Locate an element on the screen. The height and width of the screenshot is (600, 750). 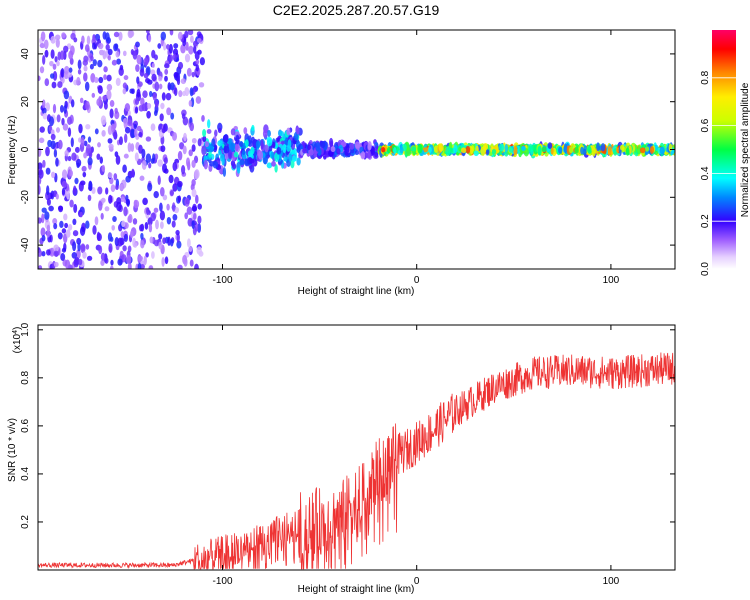
heatmap-y-label: Frequency (Hz) is located at coordinates (12, 150).